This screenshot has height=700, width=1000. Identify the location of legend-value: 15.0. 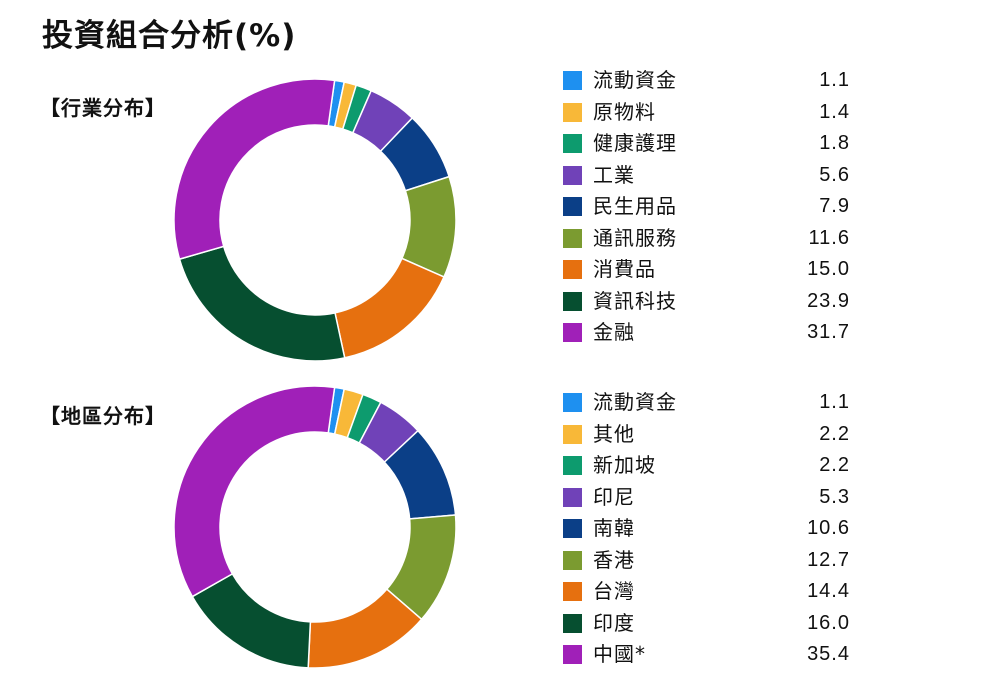
(828, 269).